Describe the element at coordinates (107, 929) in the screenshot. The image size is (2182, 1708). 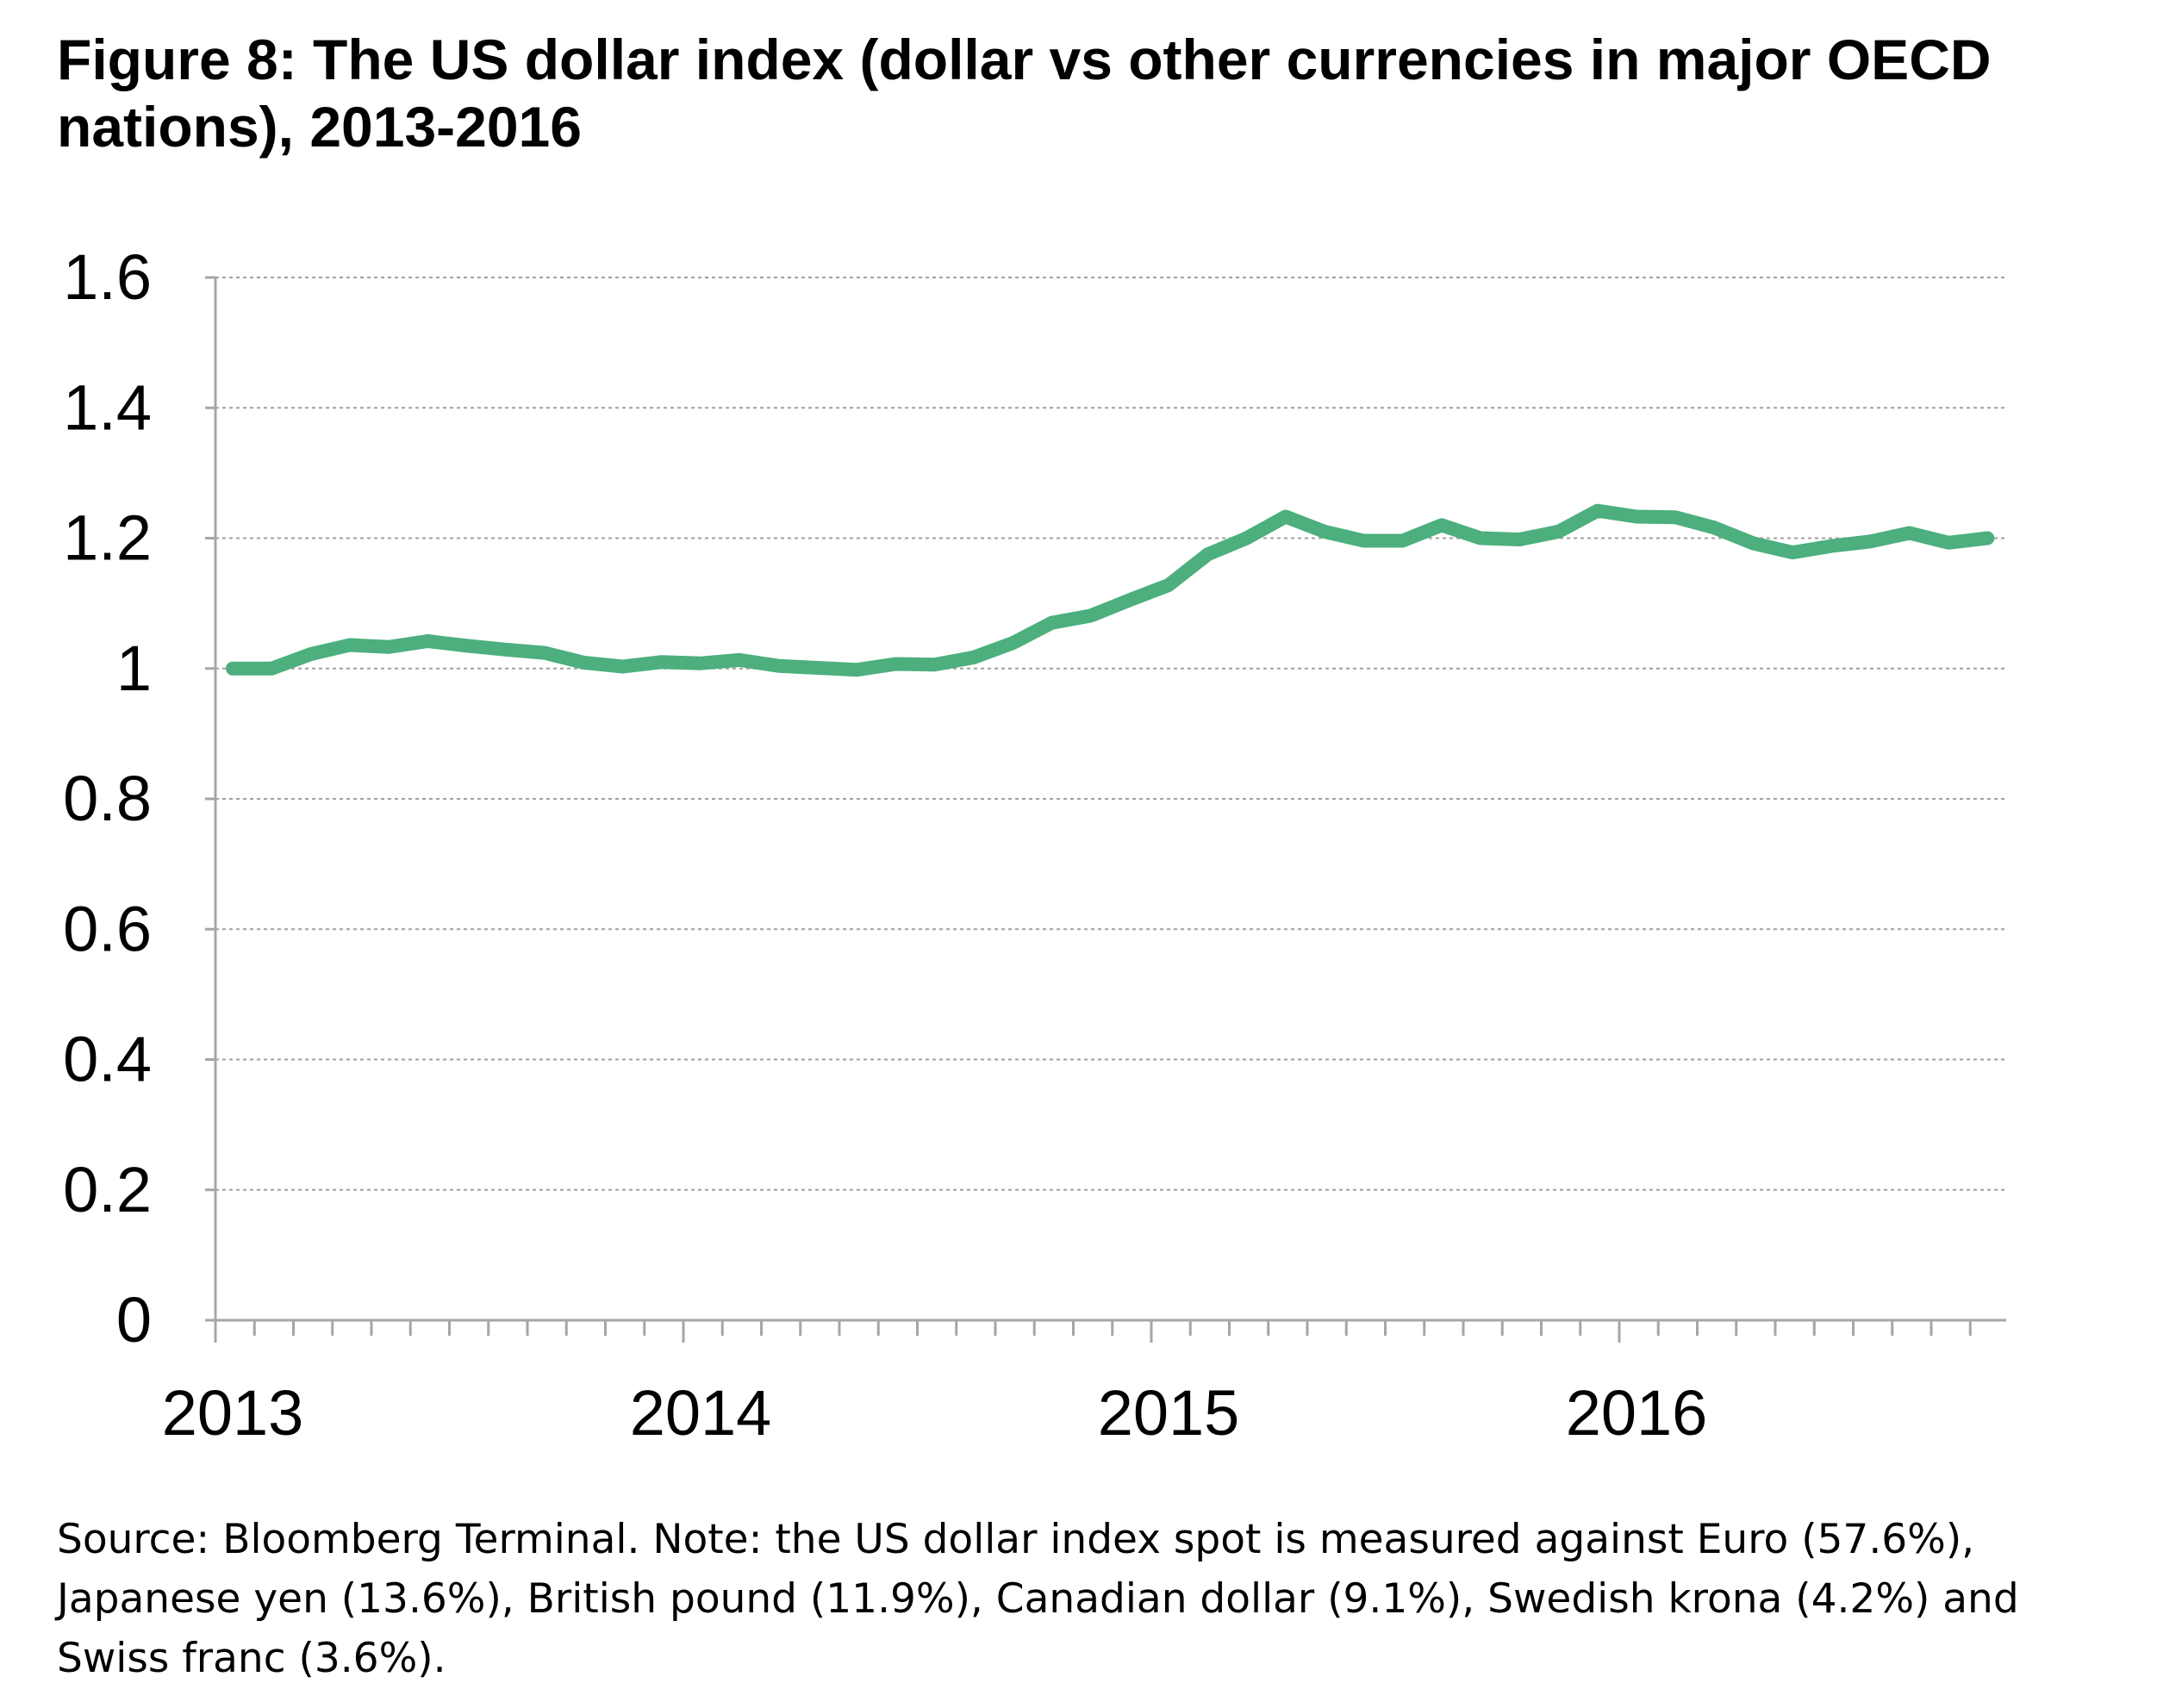
I see `y-tick-label: 0.6` at that location.